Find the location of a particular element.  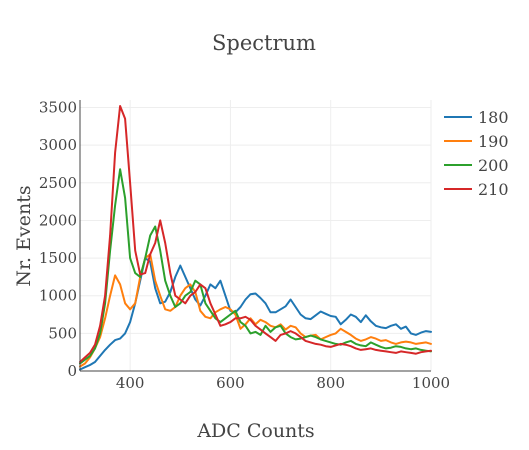

x-tick-label: 400 is located at coordinates (130, 383).